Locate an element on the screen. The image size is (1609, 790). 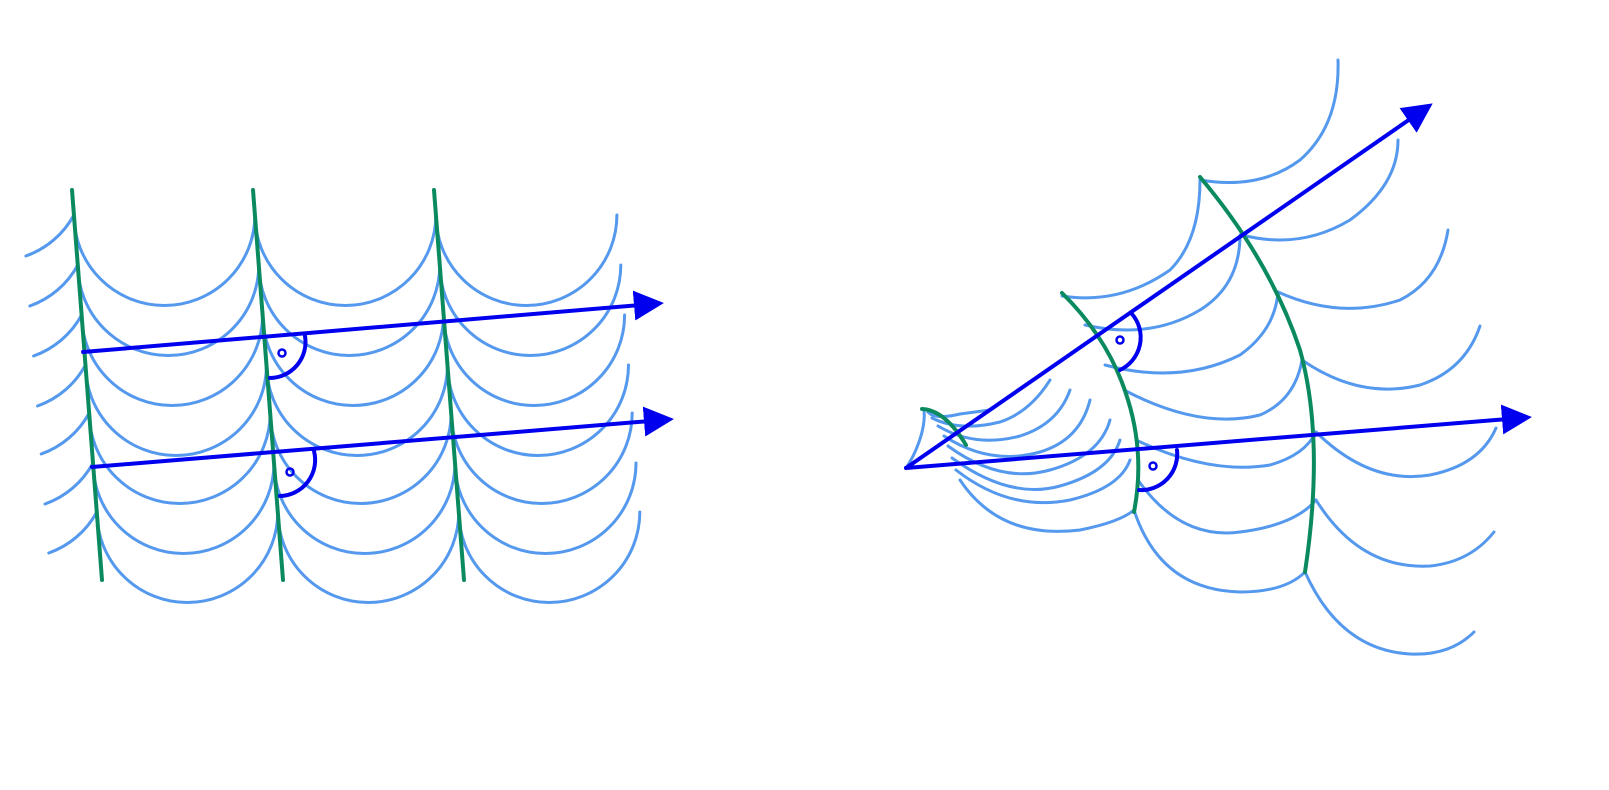
wavefront-lines is located at coordinates (268, 385).